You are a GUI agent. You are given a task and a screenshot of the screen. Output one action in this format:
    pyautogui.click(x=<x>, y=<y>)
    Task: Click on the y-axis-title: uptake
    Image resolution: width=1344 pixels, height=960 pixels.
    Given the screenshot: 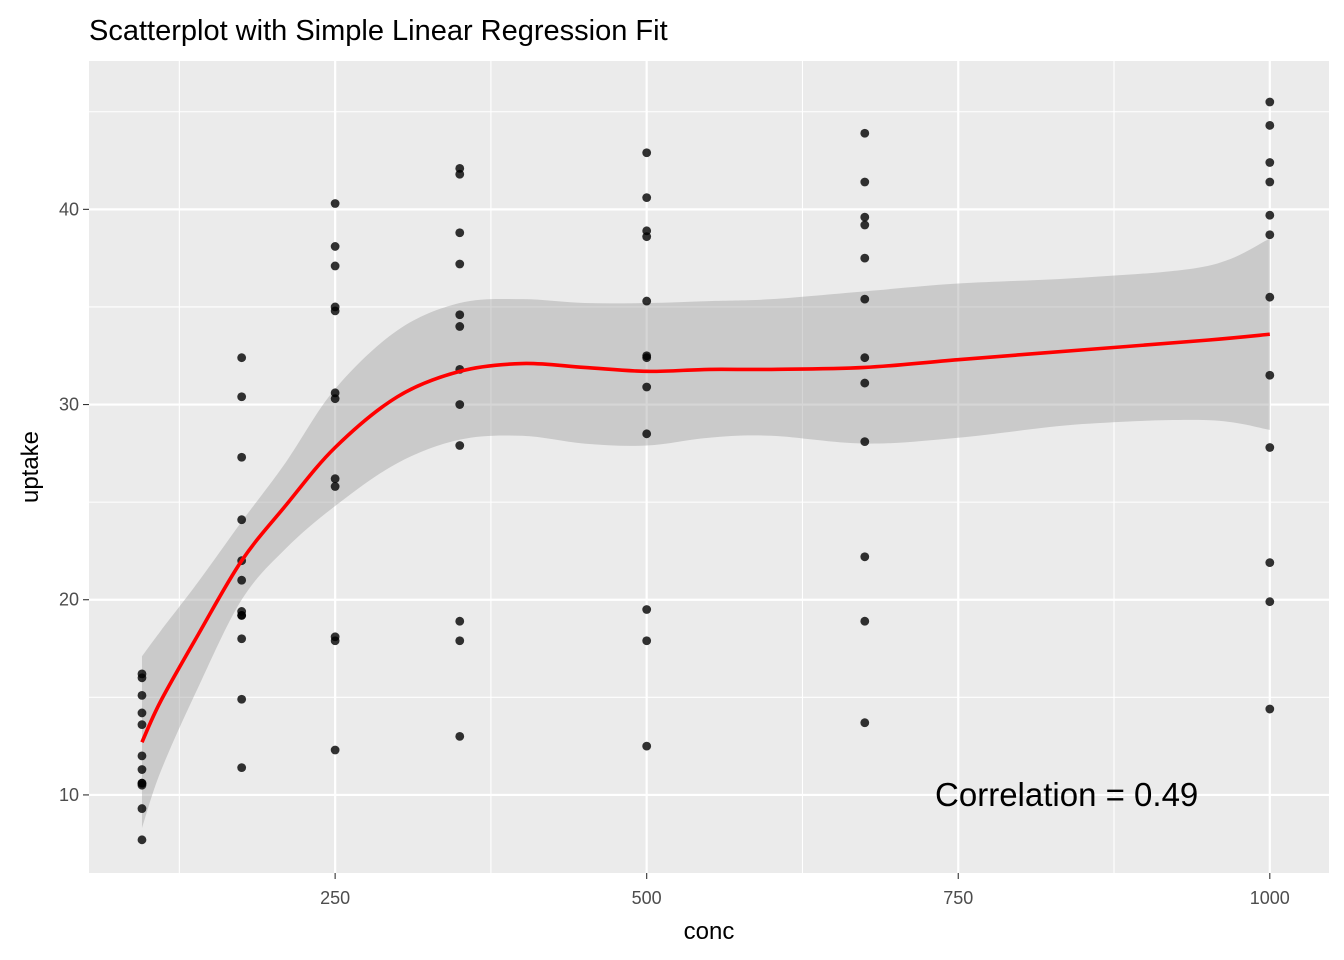 What is the action you would take?
    pyautogui.click(x=30, y=467)
    